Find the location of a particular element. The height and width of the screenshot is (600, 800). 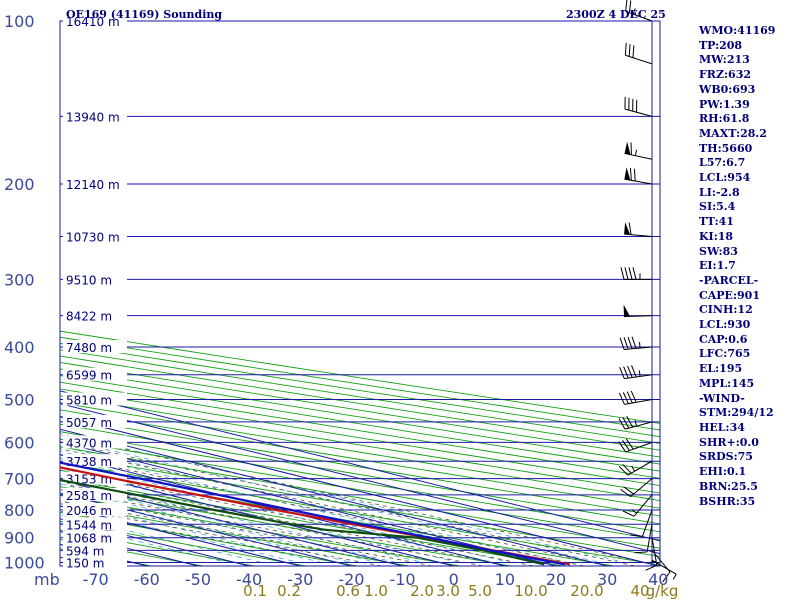

dewpoint-trace is located at coordinates (302, 522).